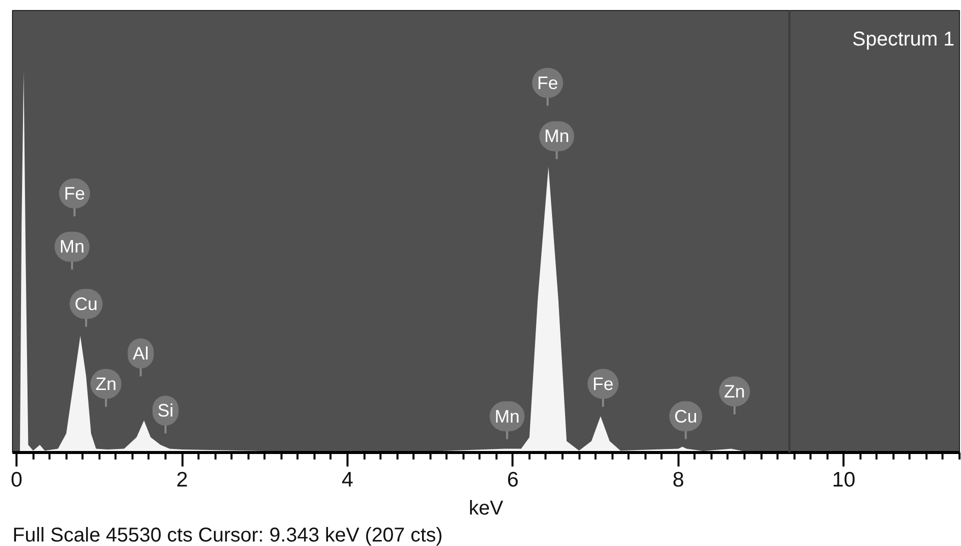 This screenshot has height=546, width=961. What do you see at coordinates (16, 480) in the screenshot?
I see `x-tick-label: 0` at bounding box center [16, 480].